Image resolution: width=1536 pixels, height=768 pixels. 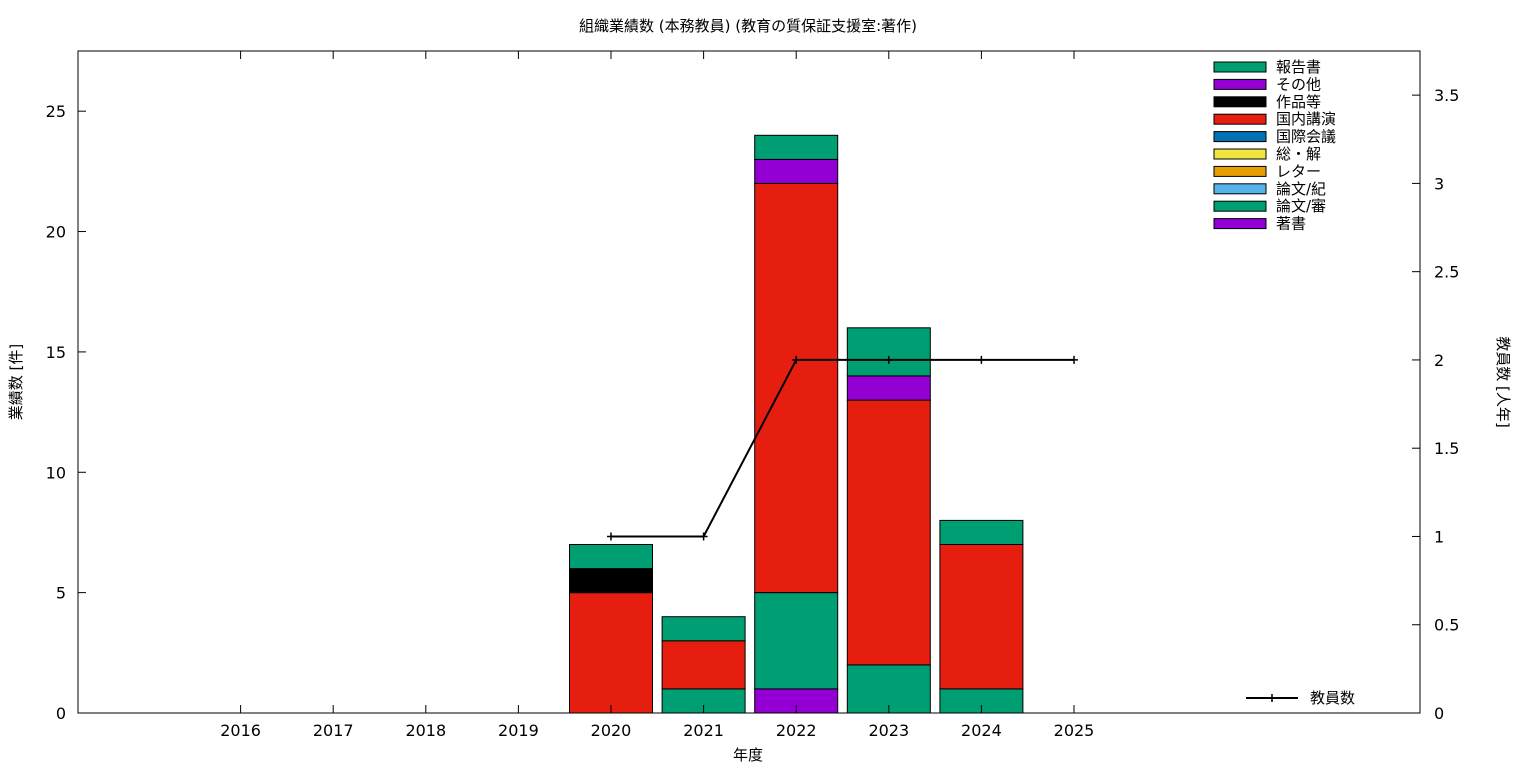 What do you see at coordinates (56, 352) in the screenshot?
I see `y-tick-label: 15` at bounding box center [56, 352].